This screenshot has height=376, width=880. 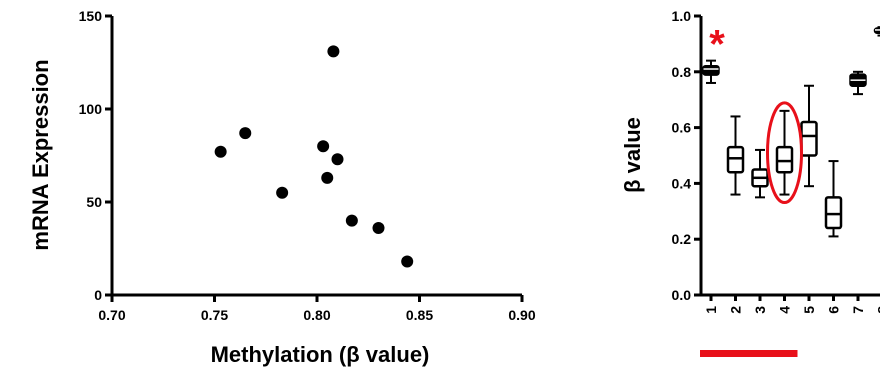 What do you see at coordinates (858, 310) in the screenshot?
I see `box-x-tick-label: 7` at bounding box center [858, 310].